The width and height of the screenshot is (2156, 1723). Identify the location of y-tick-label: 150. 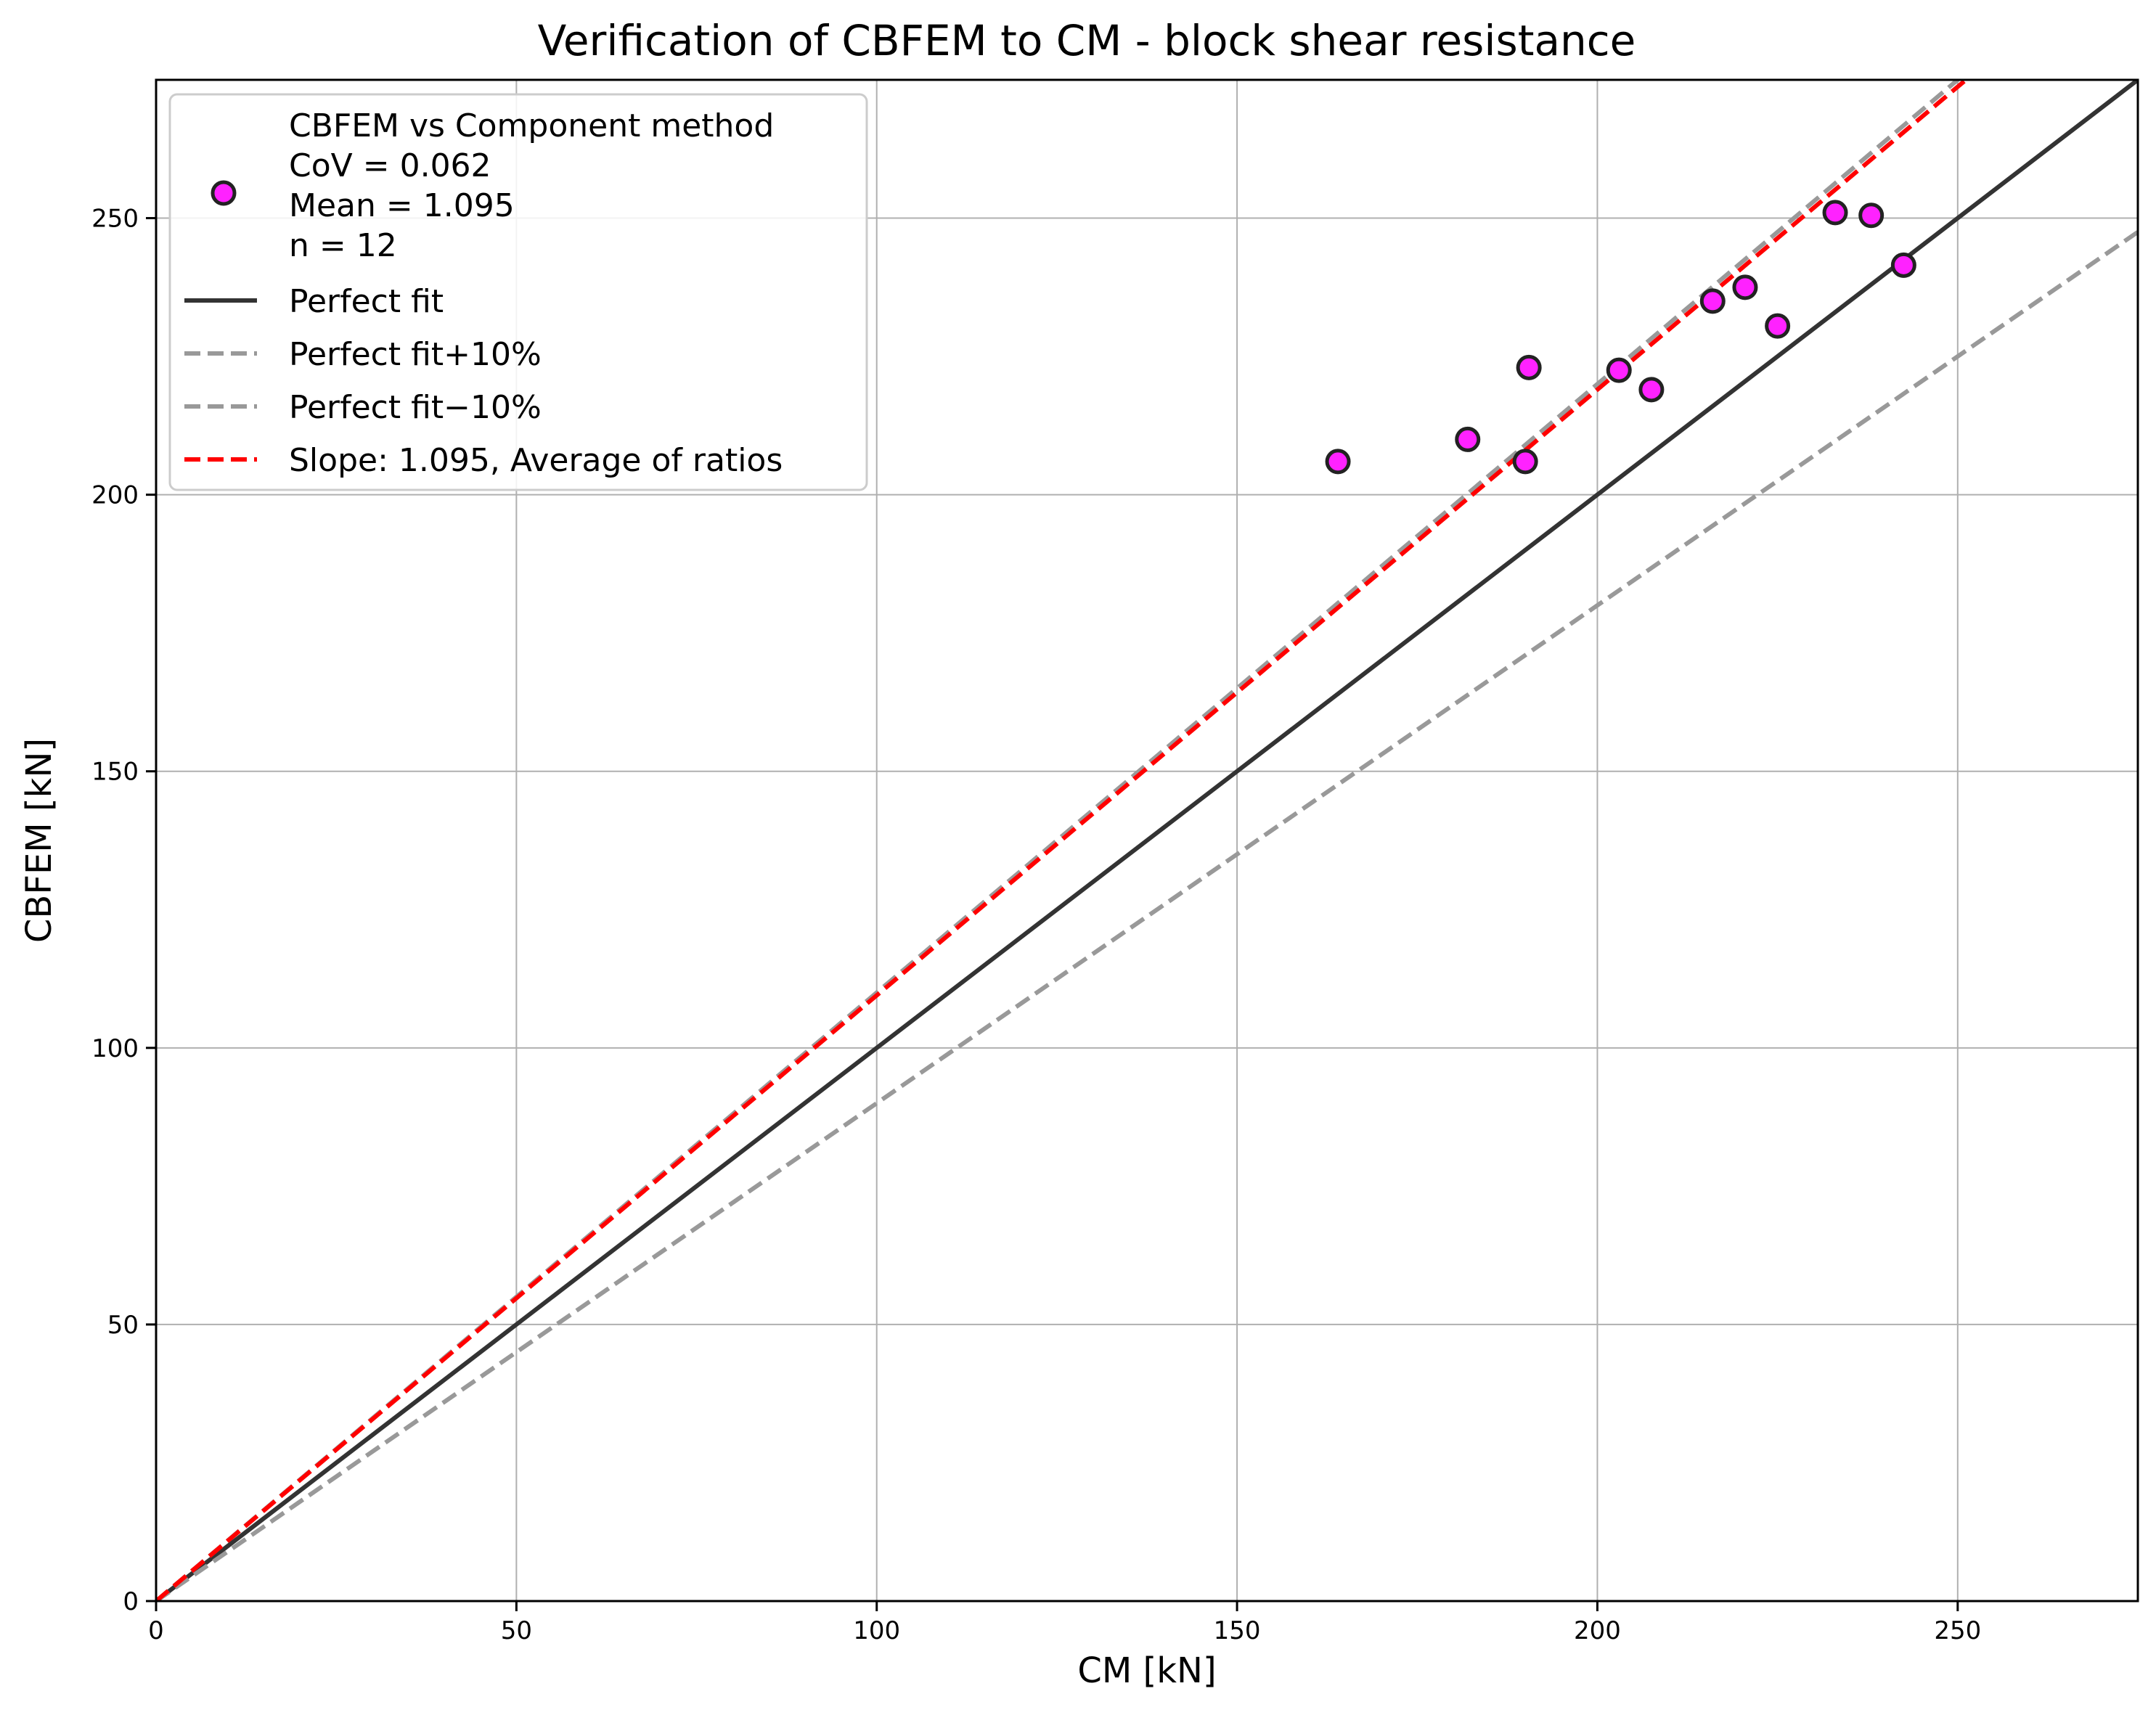
(115, 772).